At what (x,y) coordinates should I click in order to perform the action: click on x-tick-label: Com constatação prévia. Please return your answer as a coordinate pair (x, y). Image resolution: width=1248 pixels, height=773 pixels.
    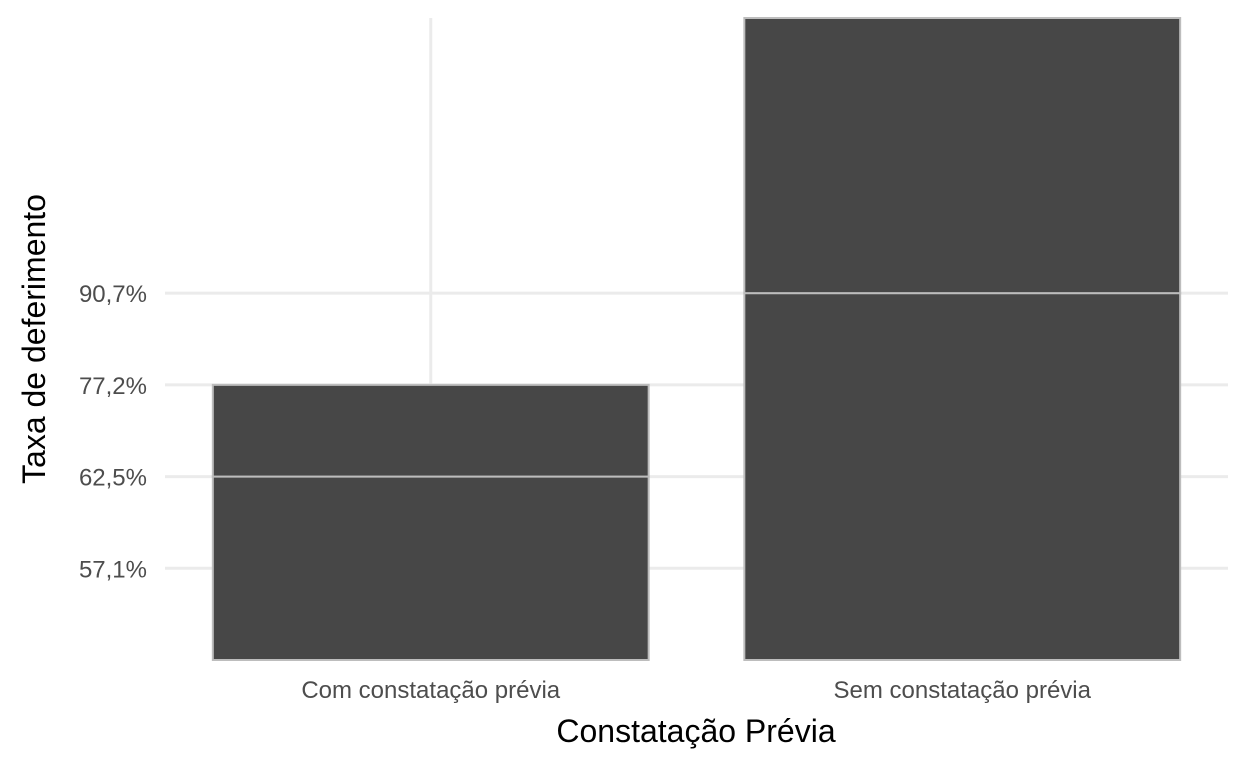
    Looking at the image, I should click on (430, 690).